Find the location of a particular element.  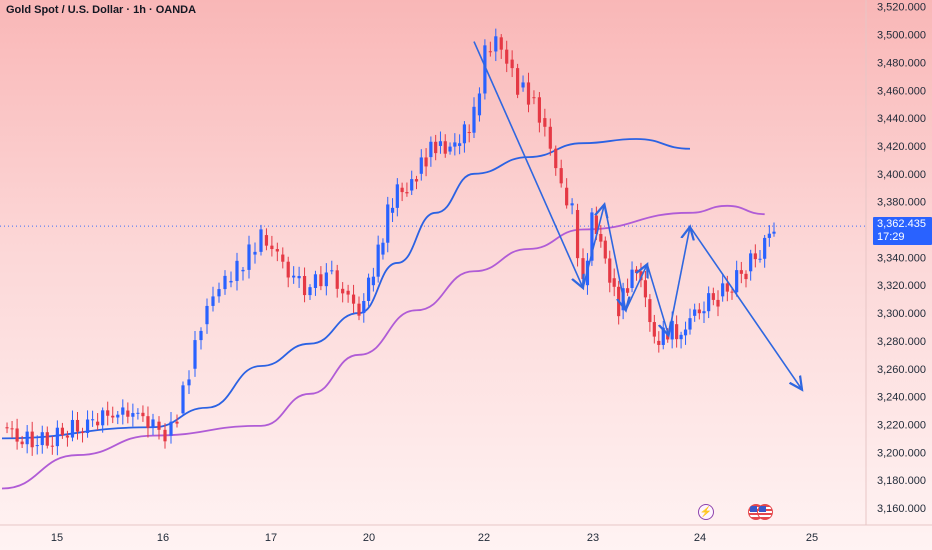

price-tick-label: 3,160.000 is located at coordinates (901, 509).